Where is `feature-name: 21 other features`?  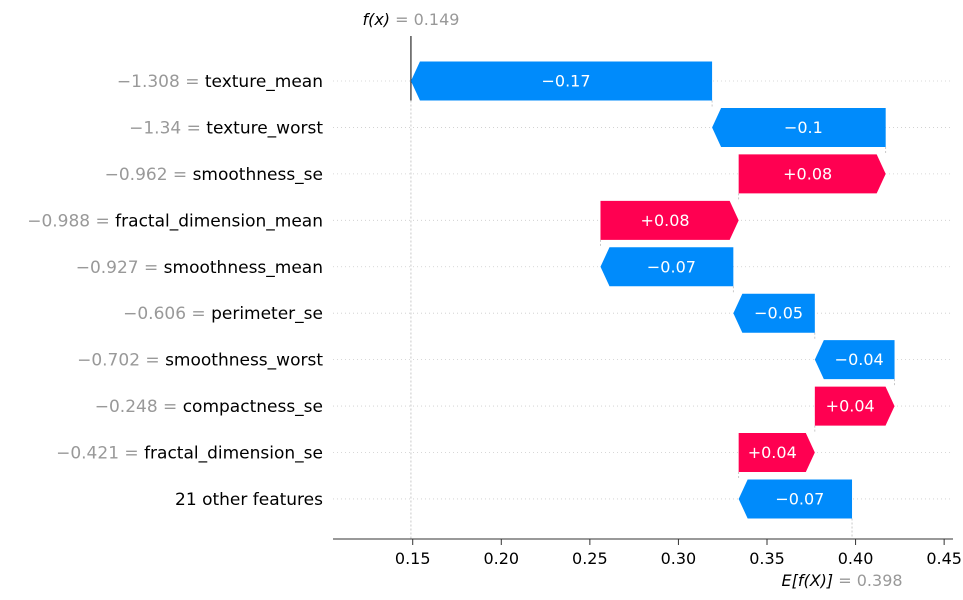
feature-name: 21 other features is located at coordinates (249, 500).